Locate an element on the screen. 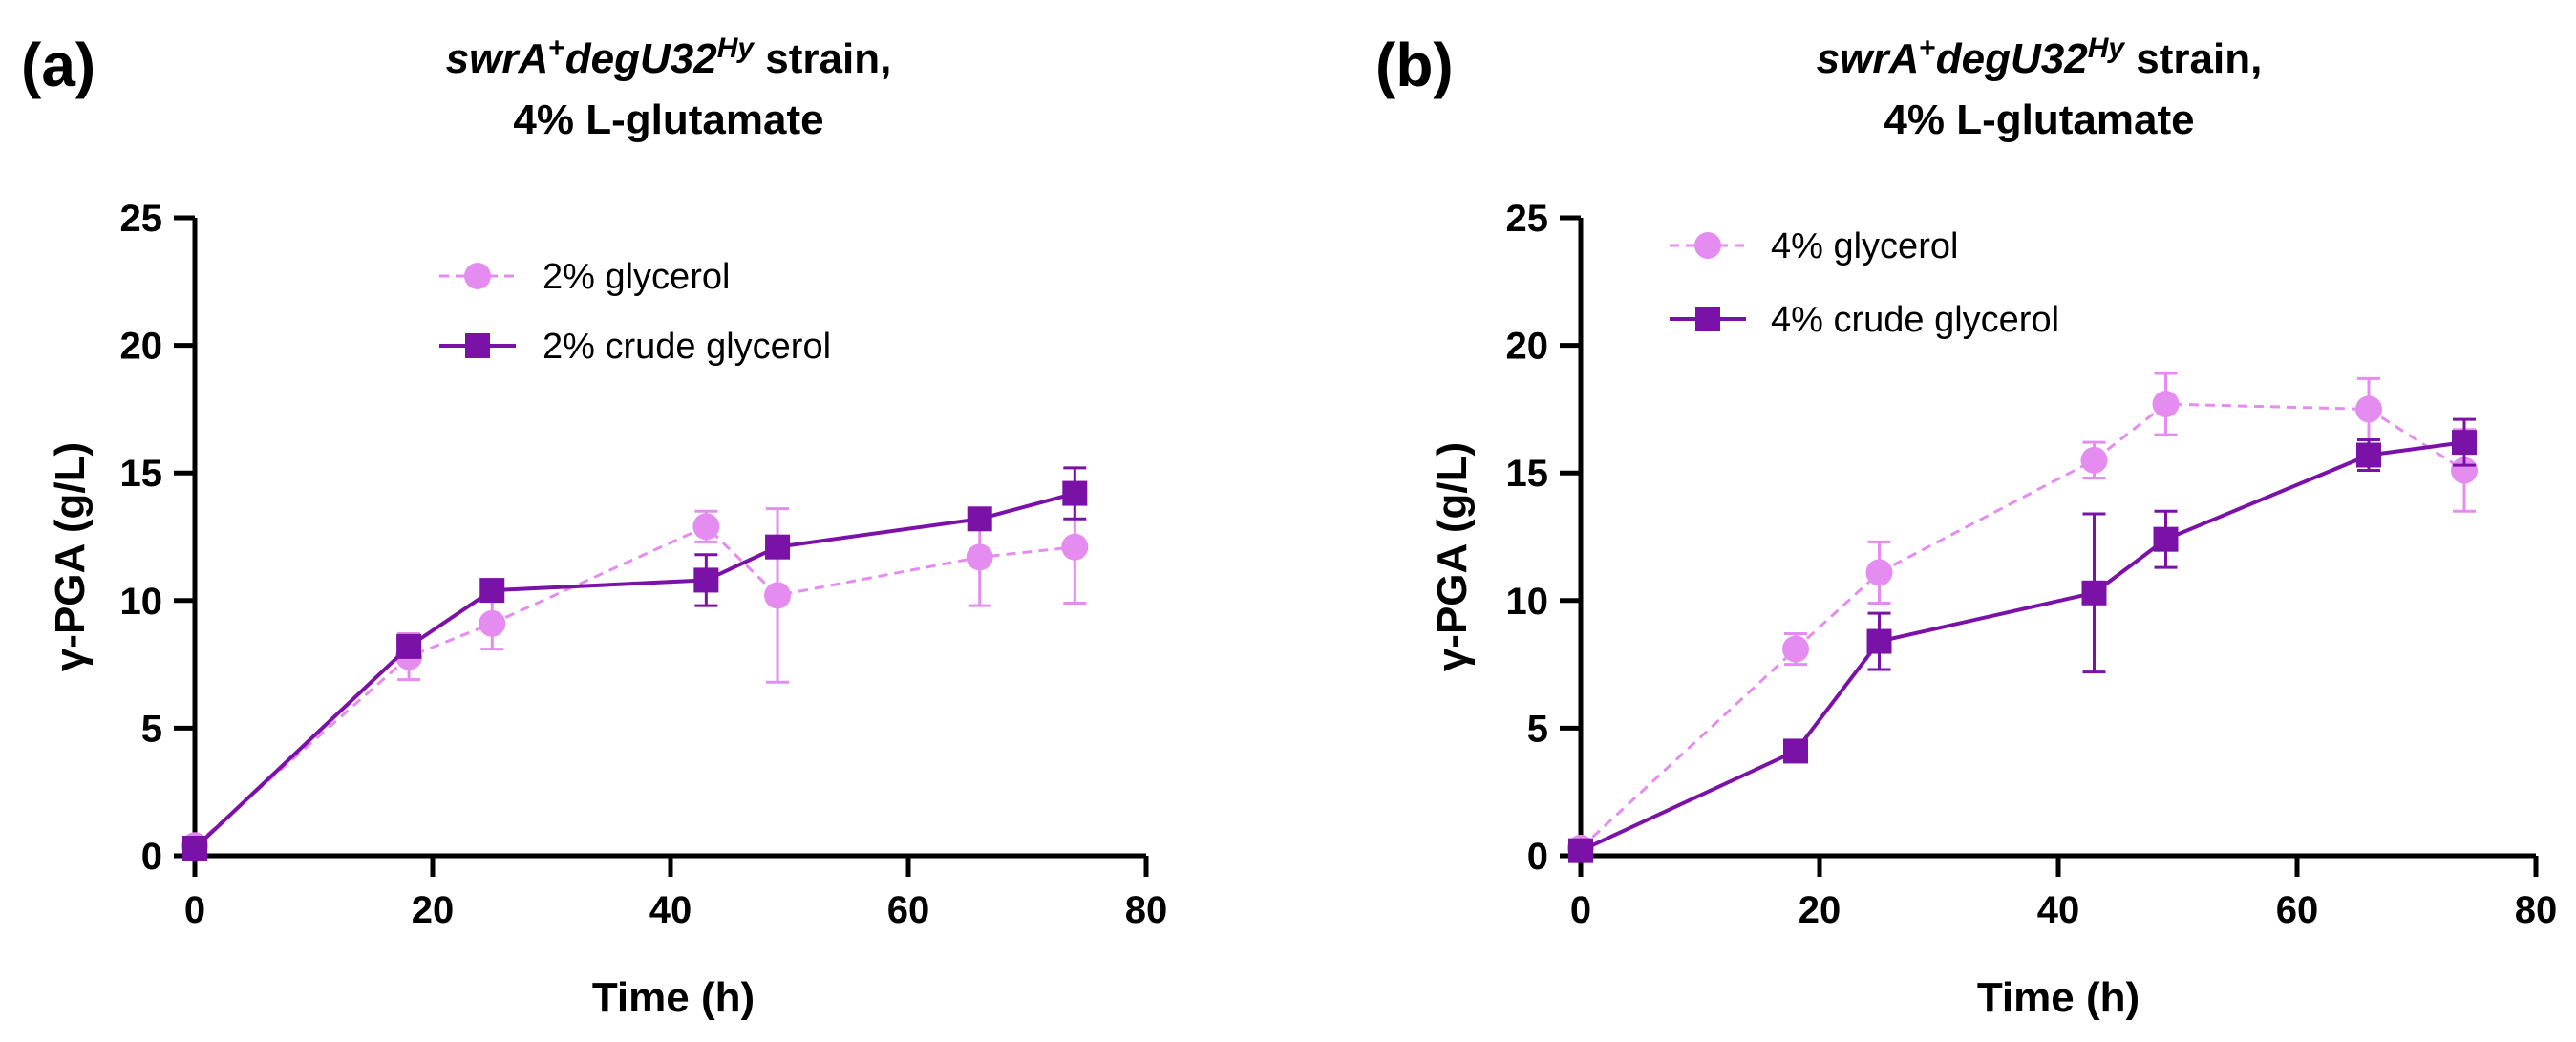  legend-item: 2% glycerol is located at coordinates (584, 277).